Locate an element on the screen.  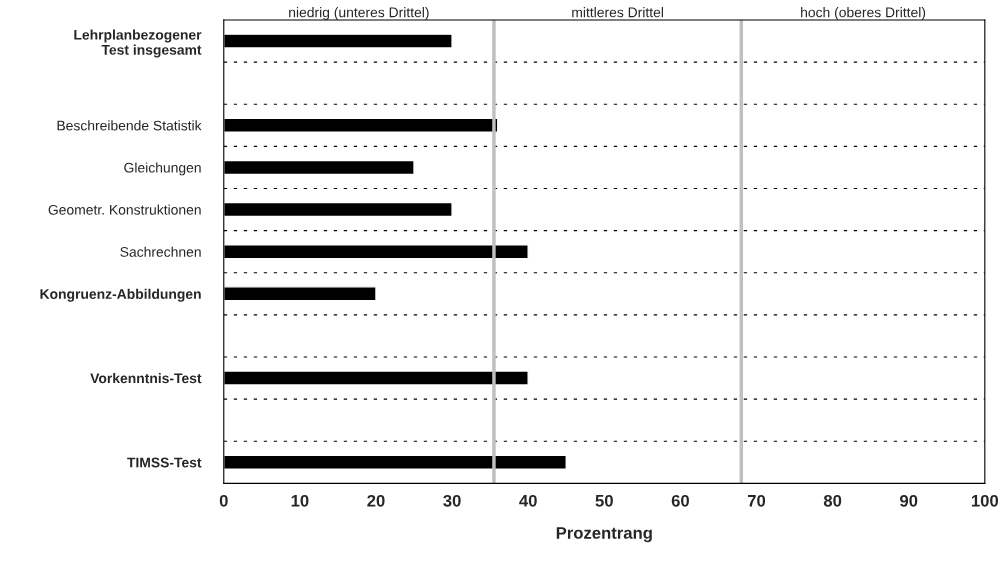
x-tick-label: 10 is located at coordinates (300, 500).